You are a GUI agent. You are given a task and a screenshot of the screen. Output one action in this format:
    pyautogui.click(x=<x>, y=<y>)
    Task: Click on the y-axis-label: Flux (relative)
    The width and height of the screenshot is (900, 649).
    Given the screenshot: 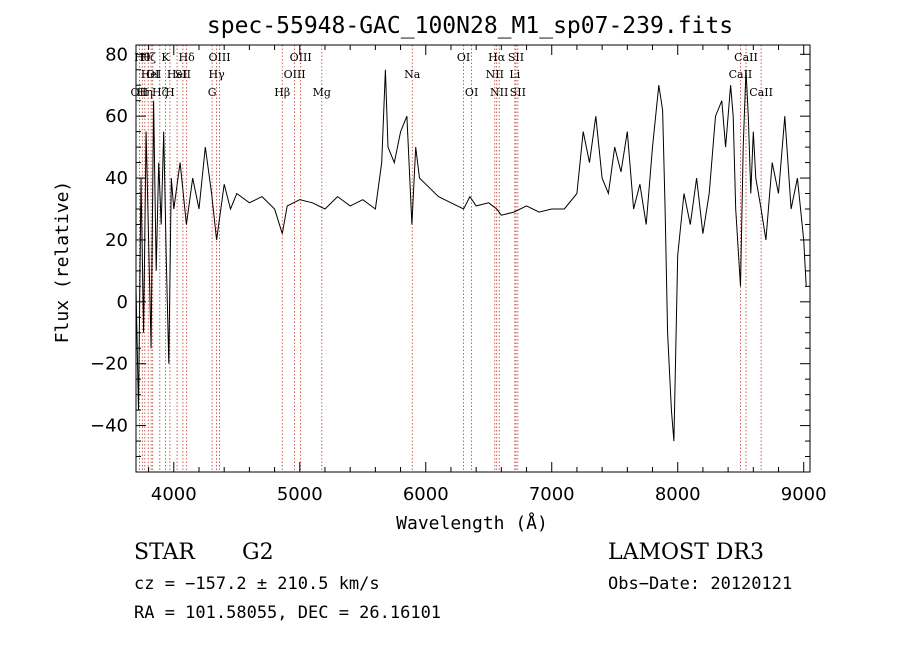 What is the action you would take?
    pyautogui.click(x=62, y=262)
    